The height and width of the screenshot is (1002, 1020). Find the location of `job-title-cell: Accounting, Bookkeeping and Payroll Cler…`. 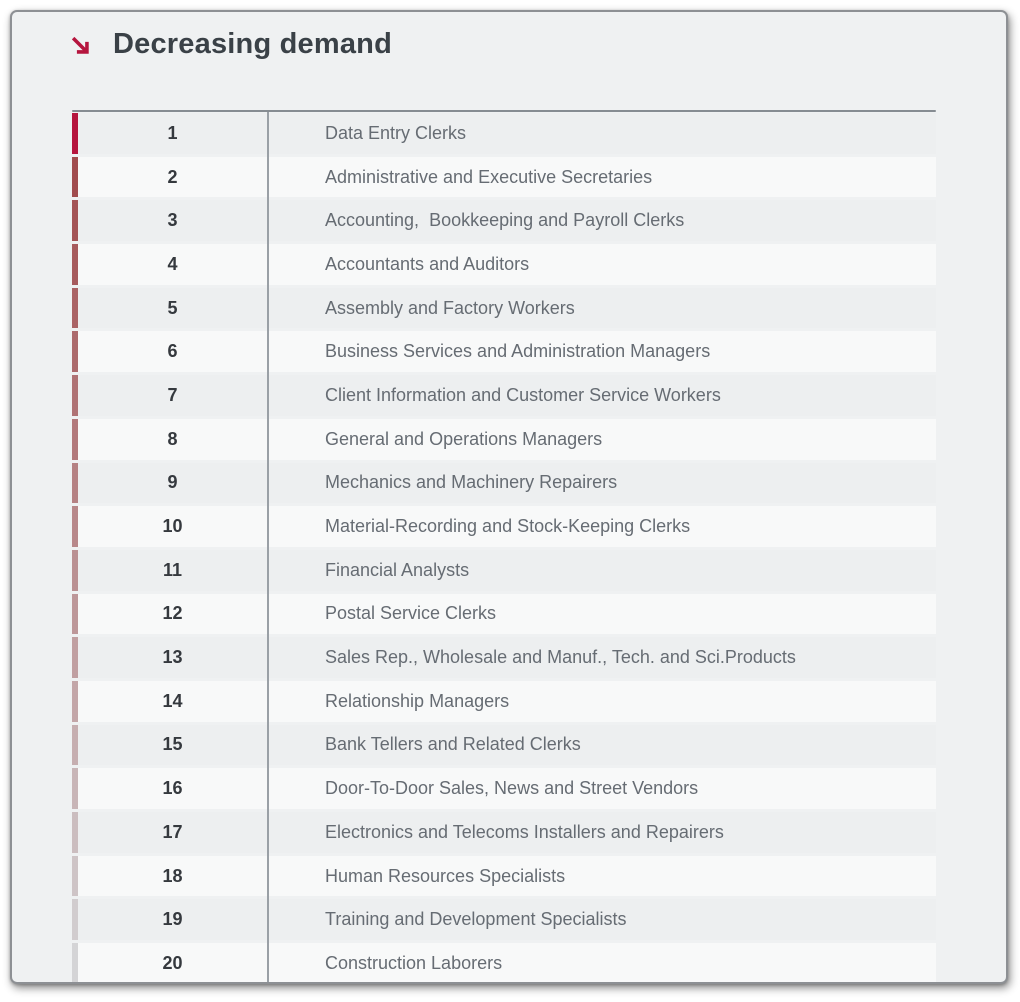

job-title-cell: Accounting, Bookkeeping and Payroll Cler… is located at coordinates (505, 220).